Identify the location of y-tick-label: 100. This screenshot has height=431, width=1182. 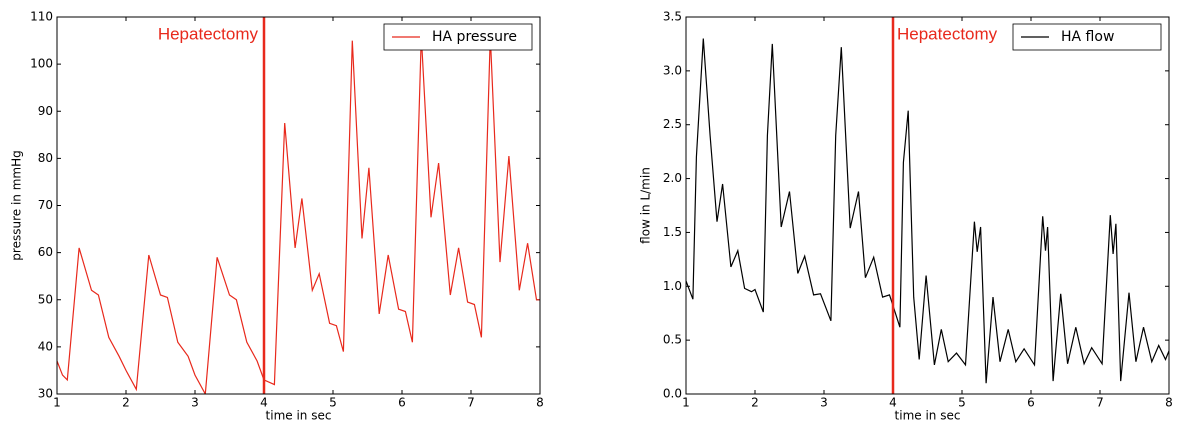
(41, 64).